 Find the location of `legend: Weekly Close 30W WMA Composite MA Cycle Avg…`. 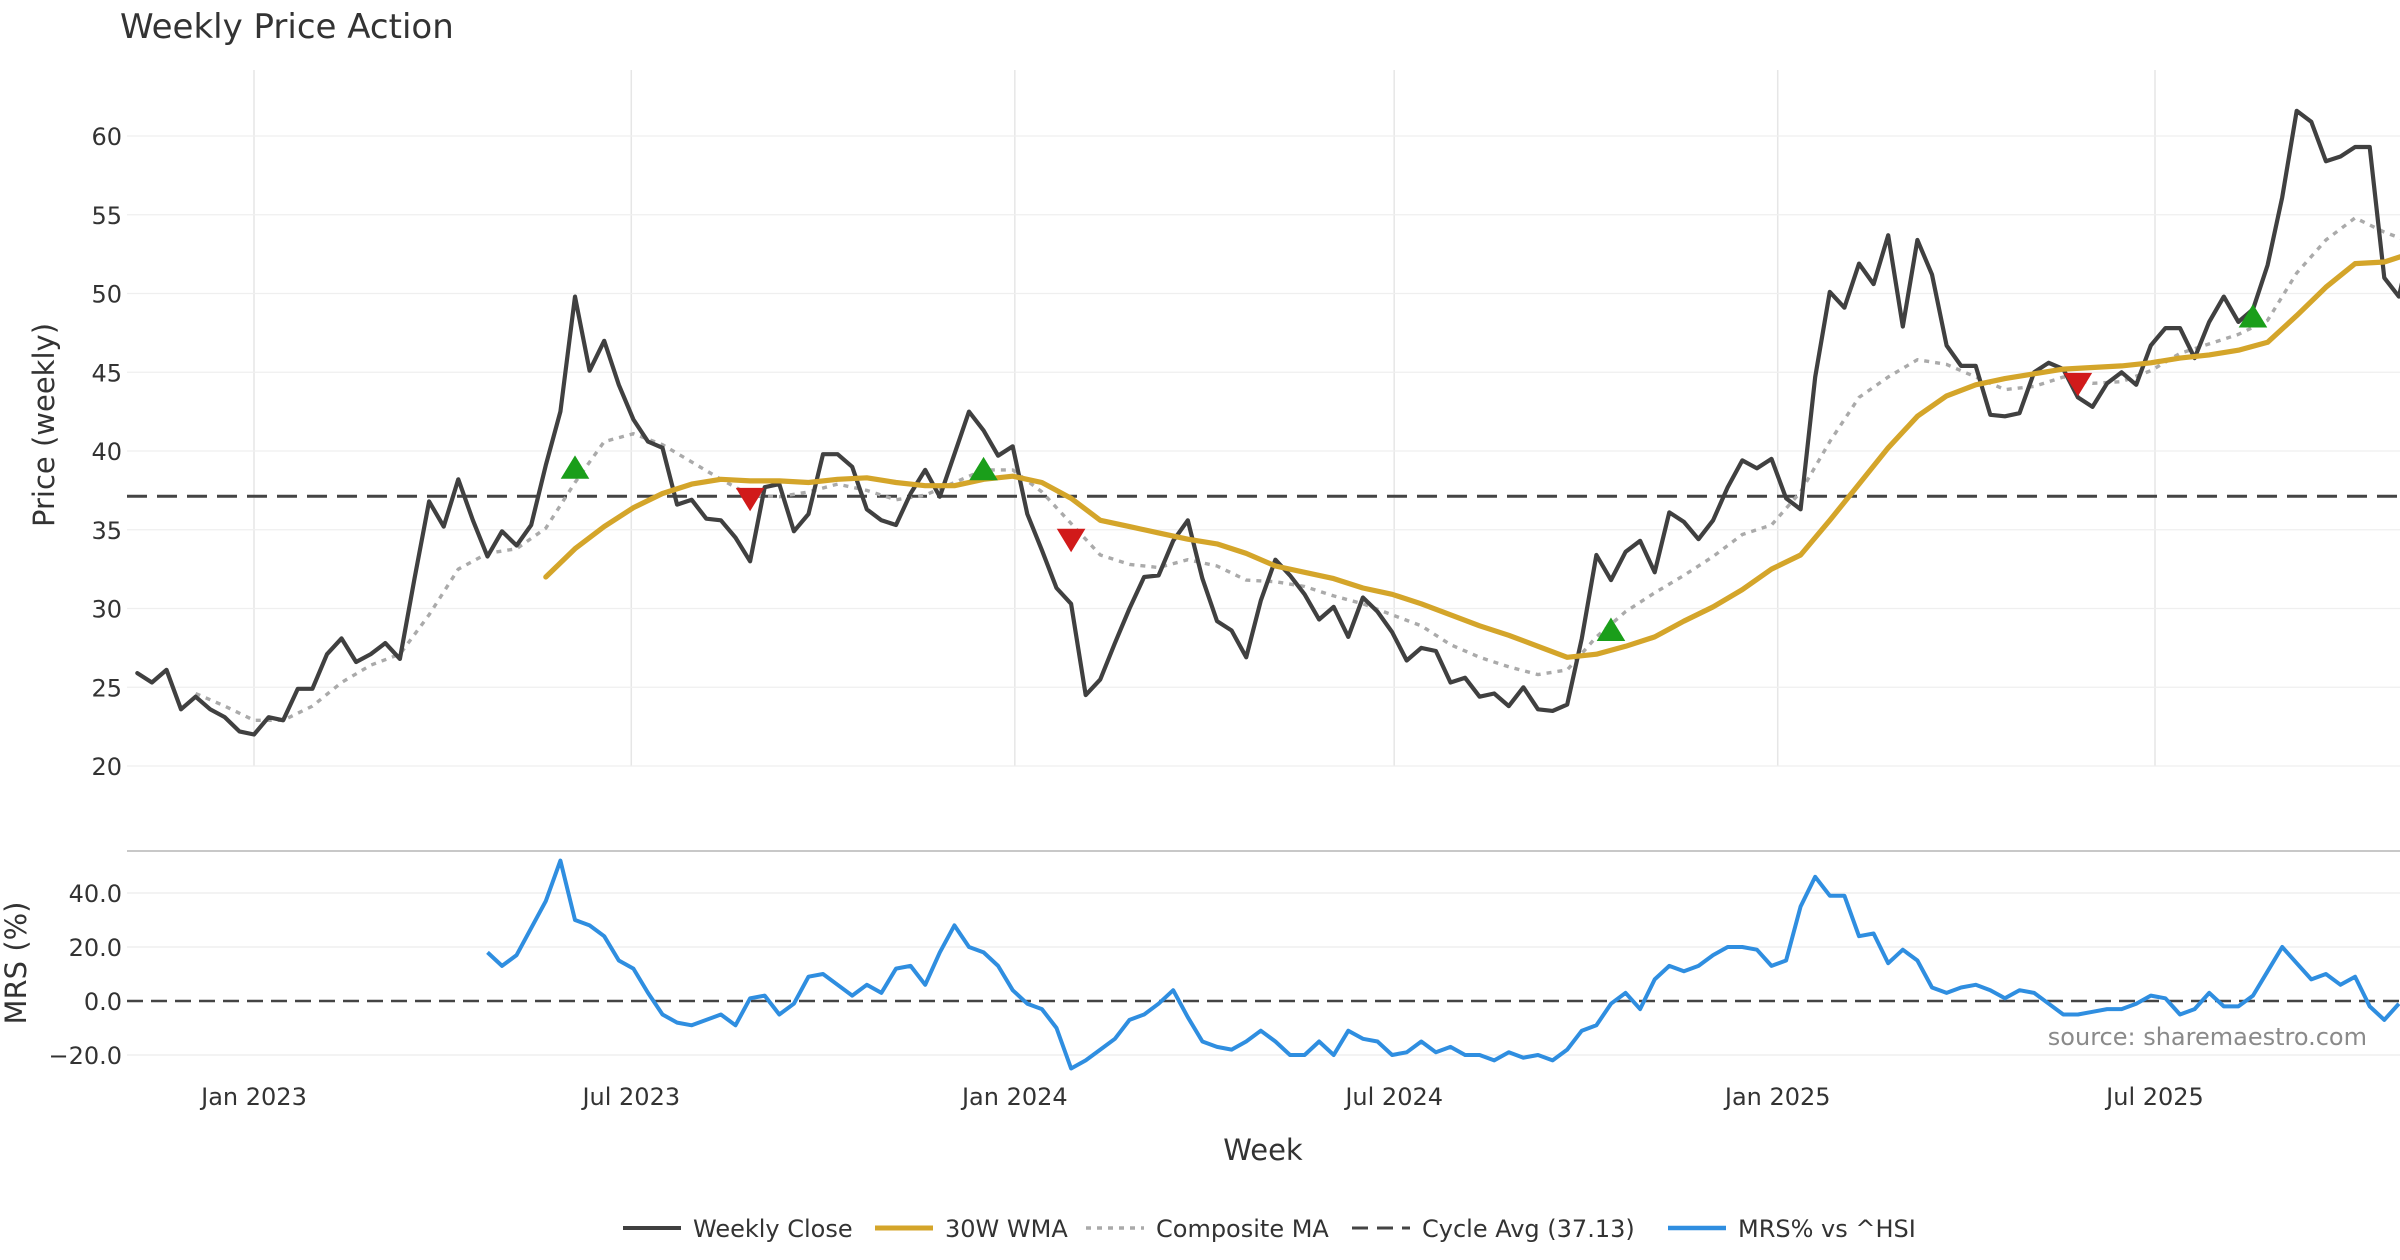

legend: Weekly Close 30W WMA Composite MA Cycle Avg… is located at coordinates (1269, 1229).